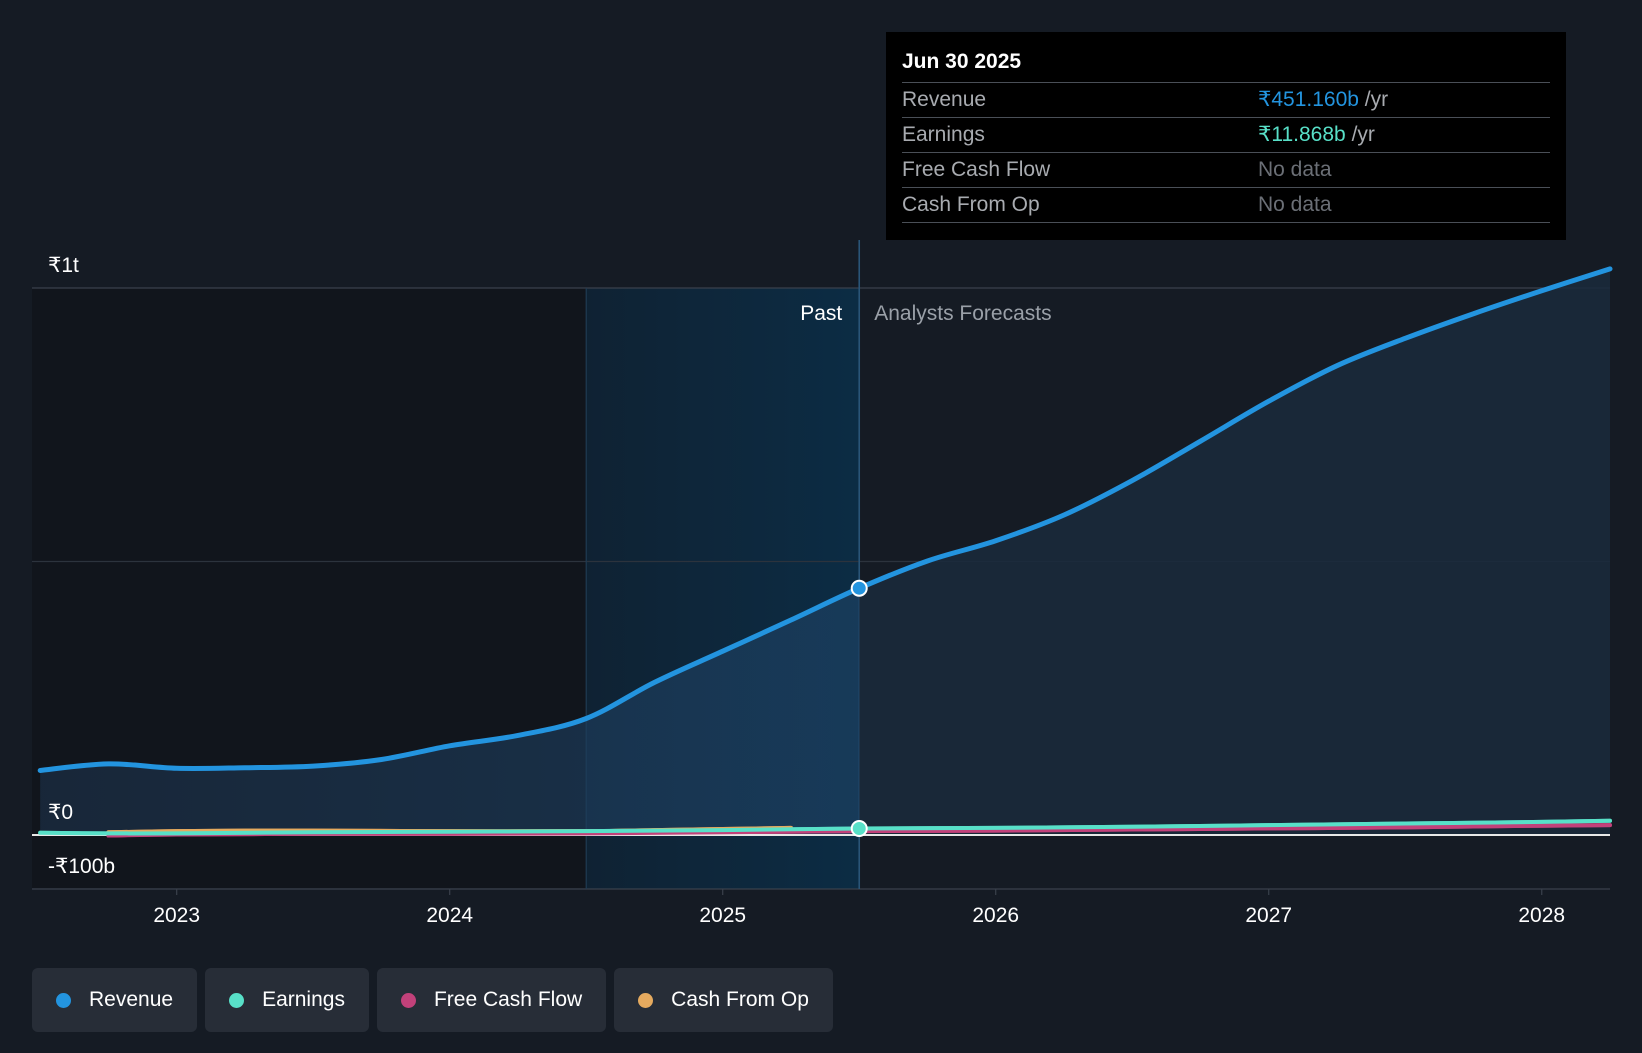 This screenshot has height=1053, width=1642. I want to click on legend-item-earnings: Earnings, so click(287, 1000).